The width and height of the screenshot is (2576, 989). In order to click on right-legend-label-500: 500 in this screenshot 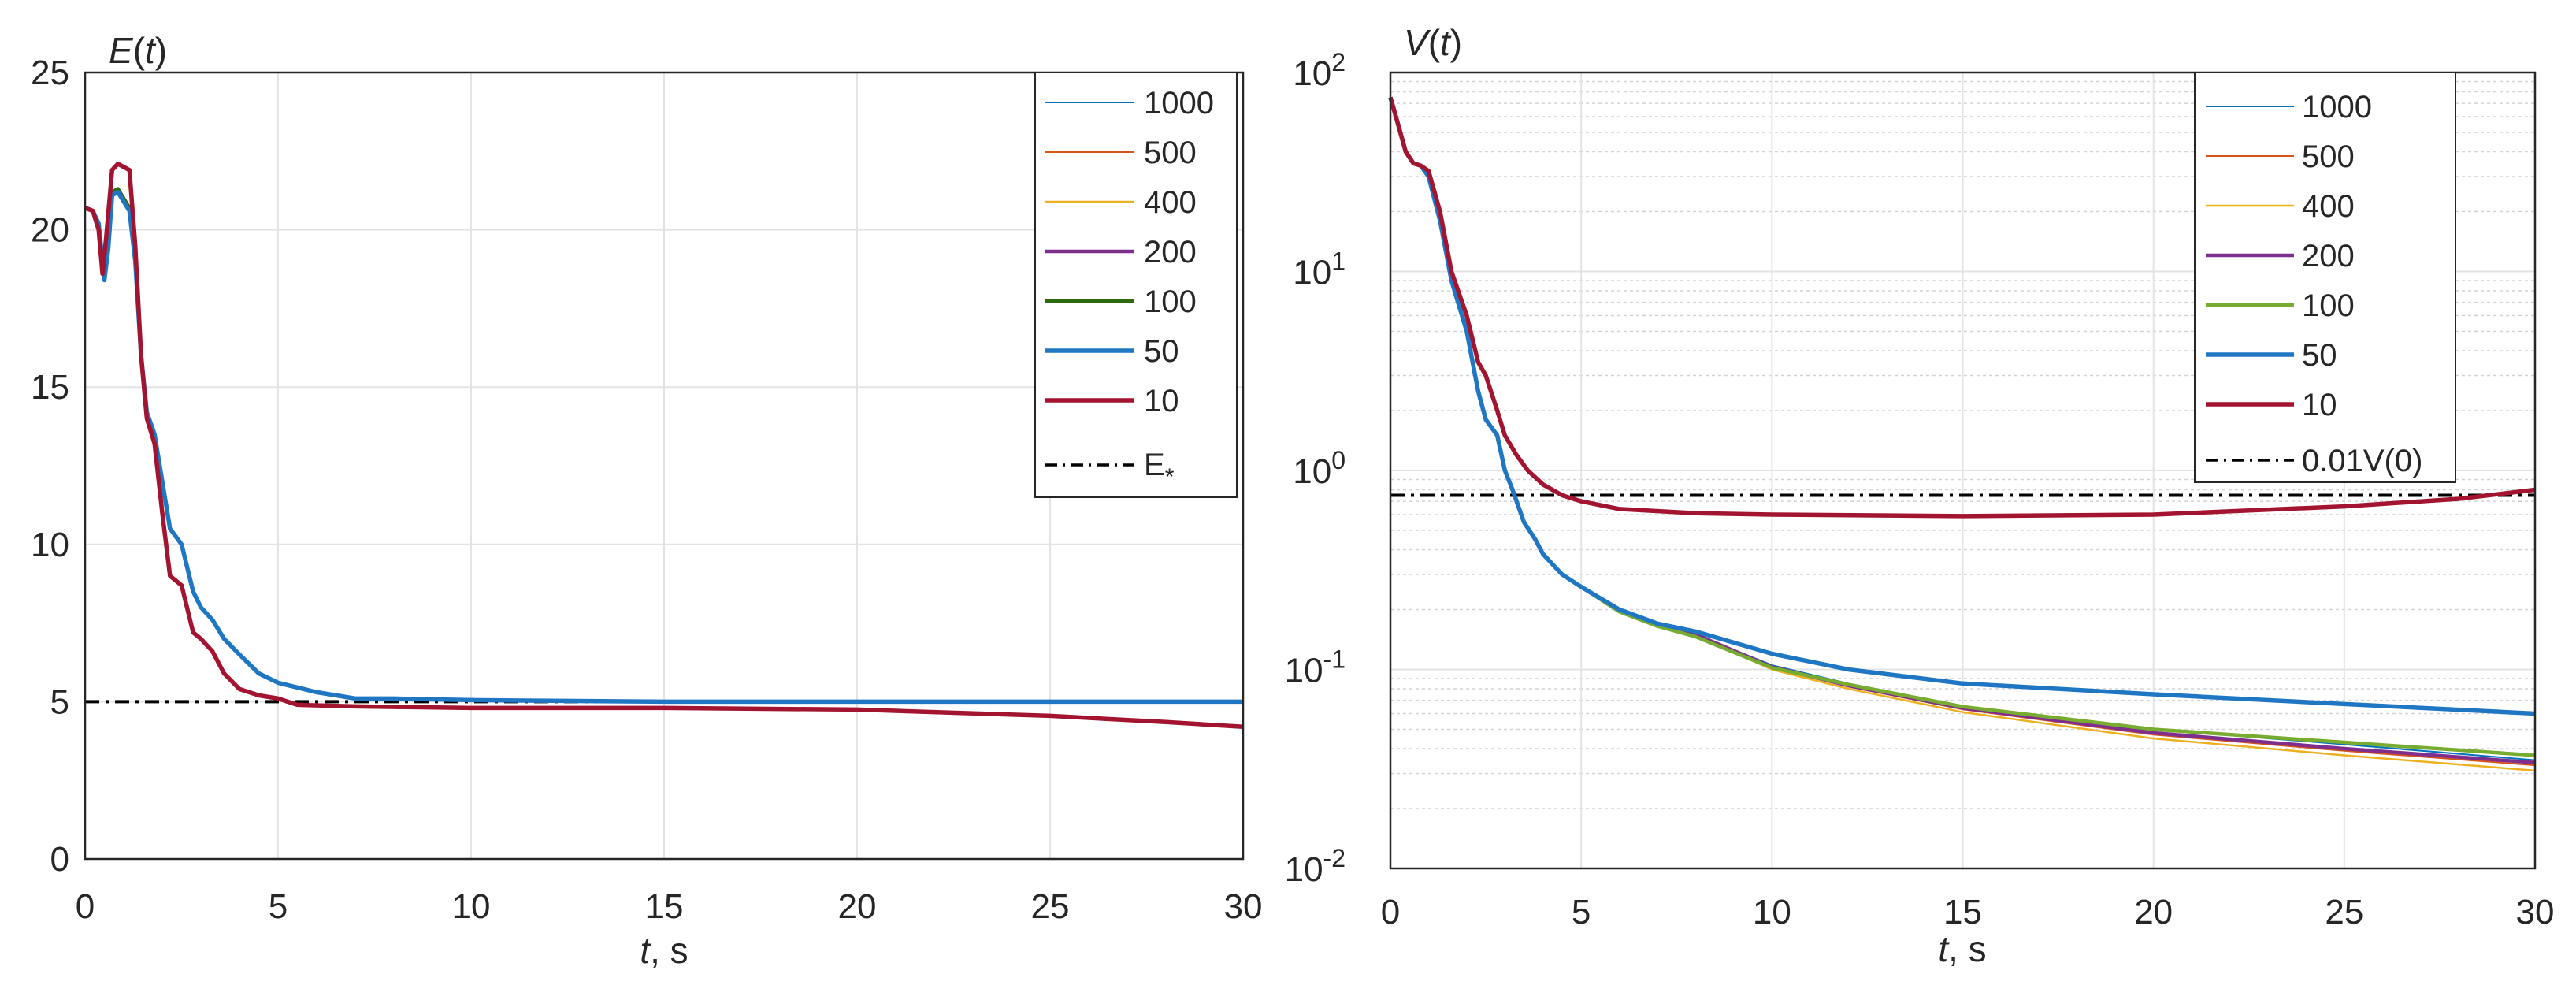, I will do `click(2328, 157)`.